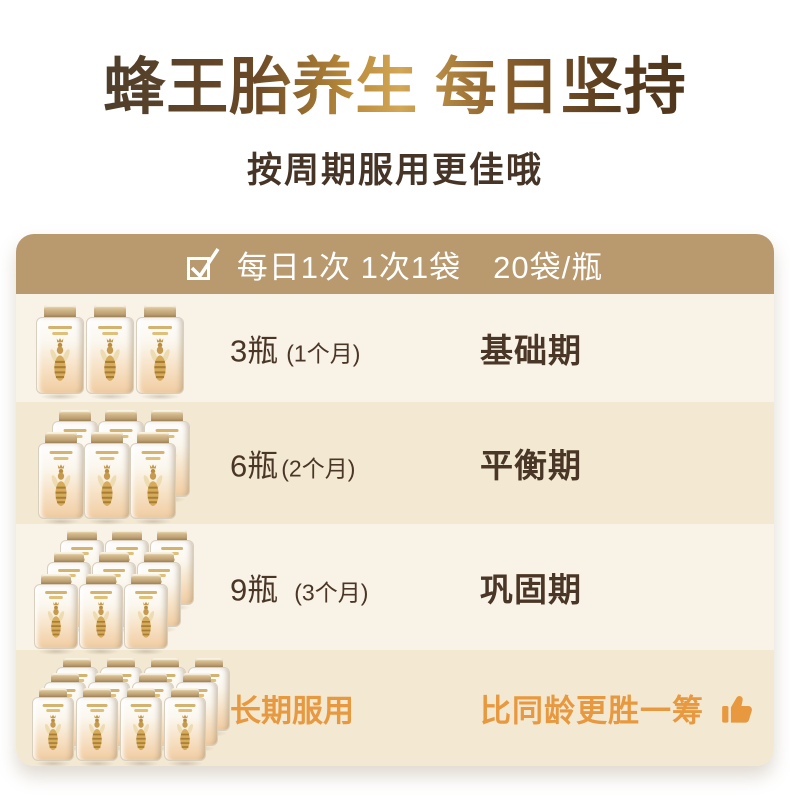 The width and height of the screenshot is (790, 804). I want to click on phase-label: 平衡期, so click(531, 465).